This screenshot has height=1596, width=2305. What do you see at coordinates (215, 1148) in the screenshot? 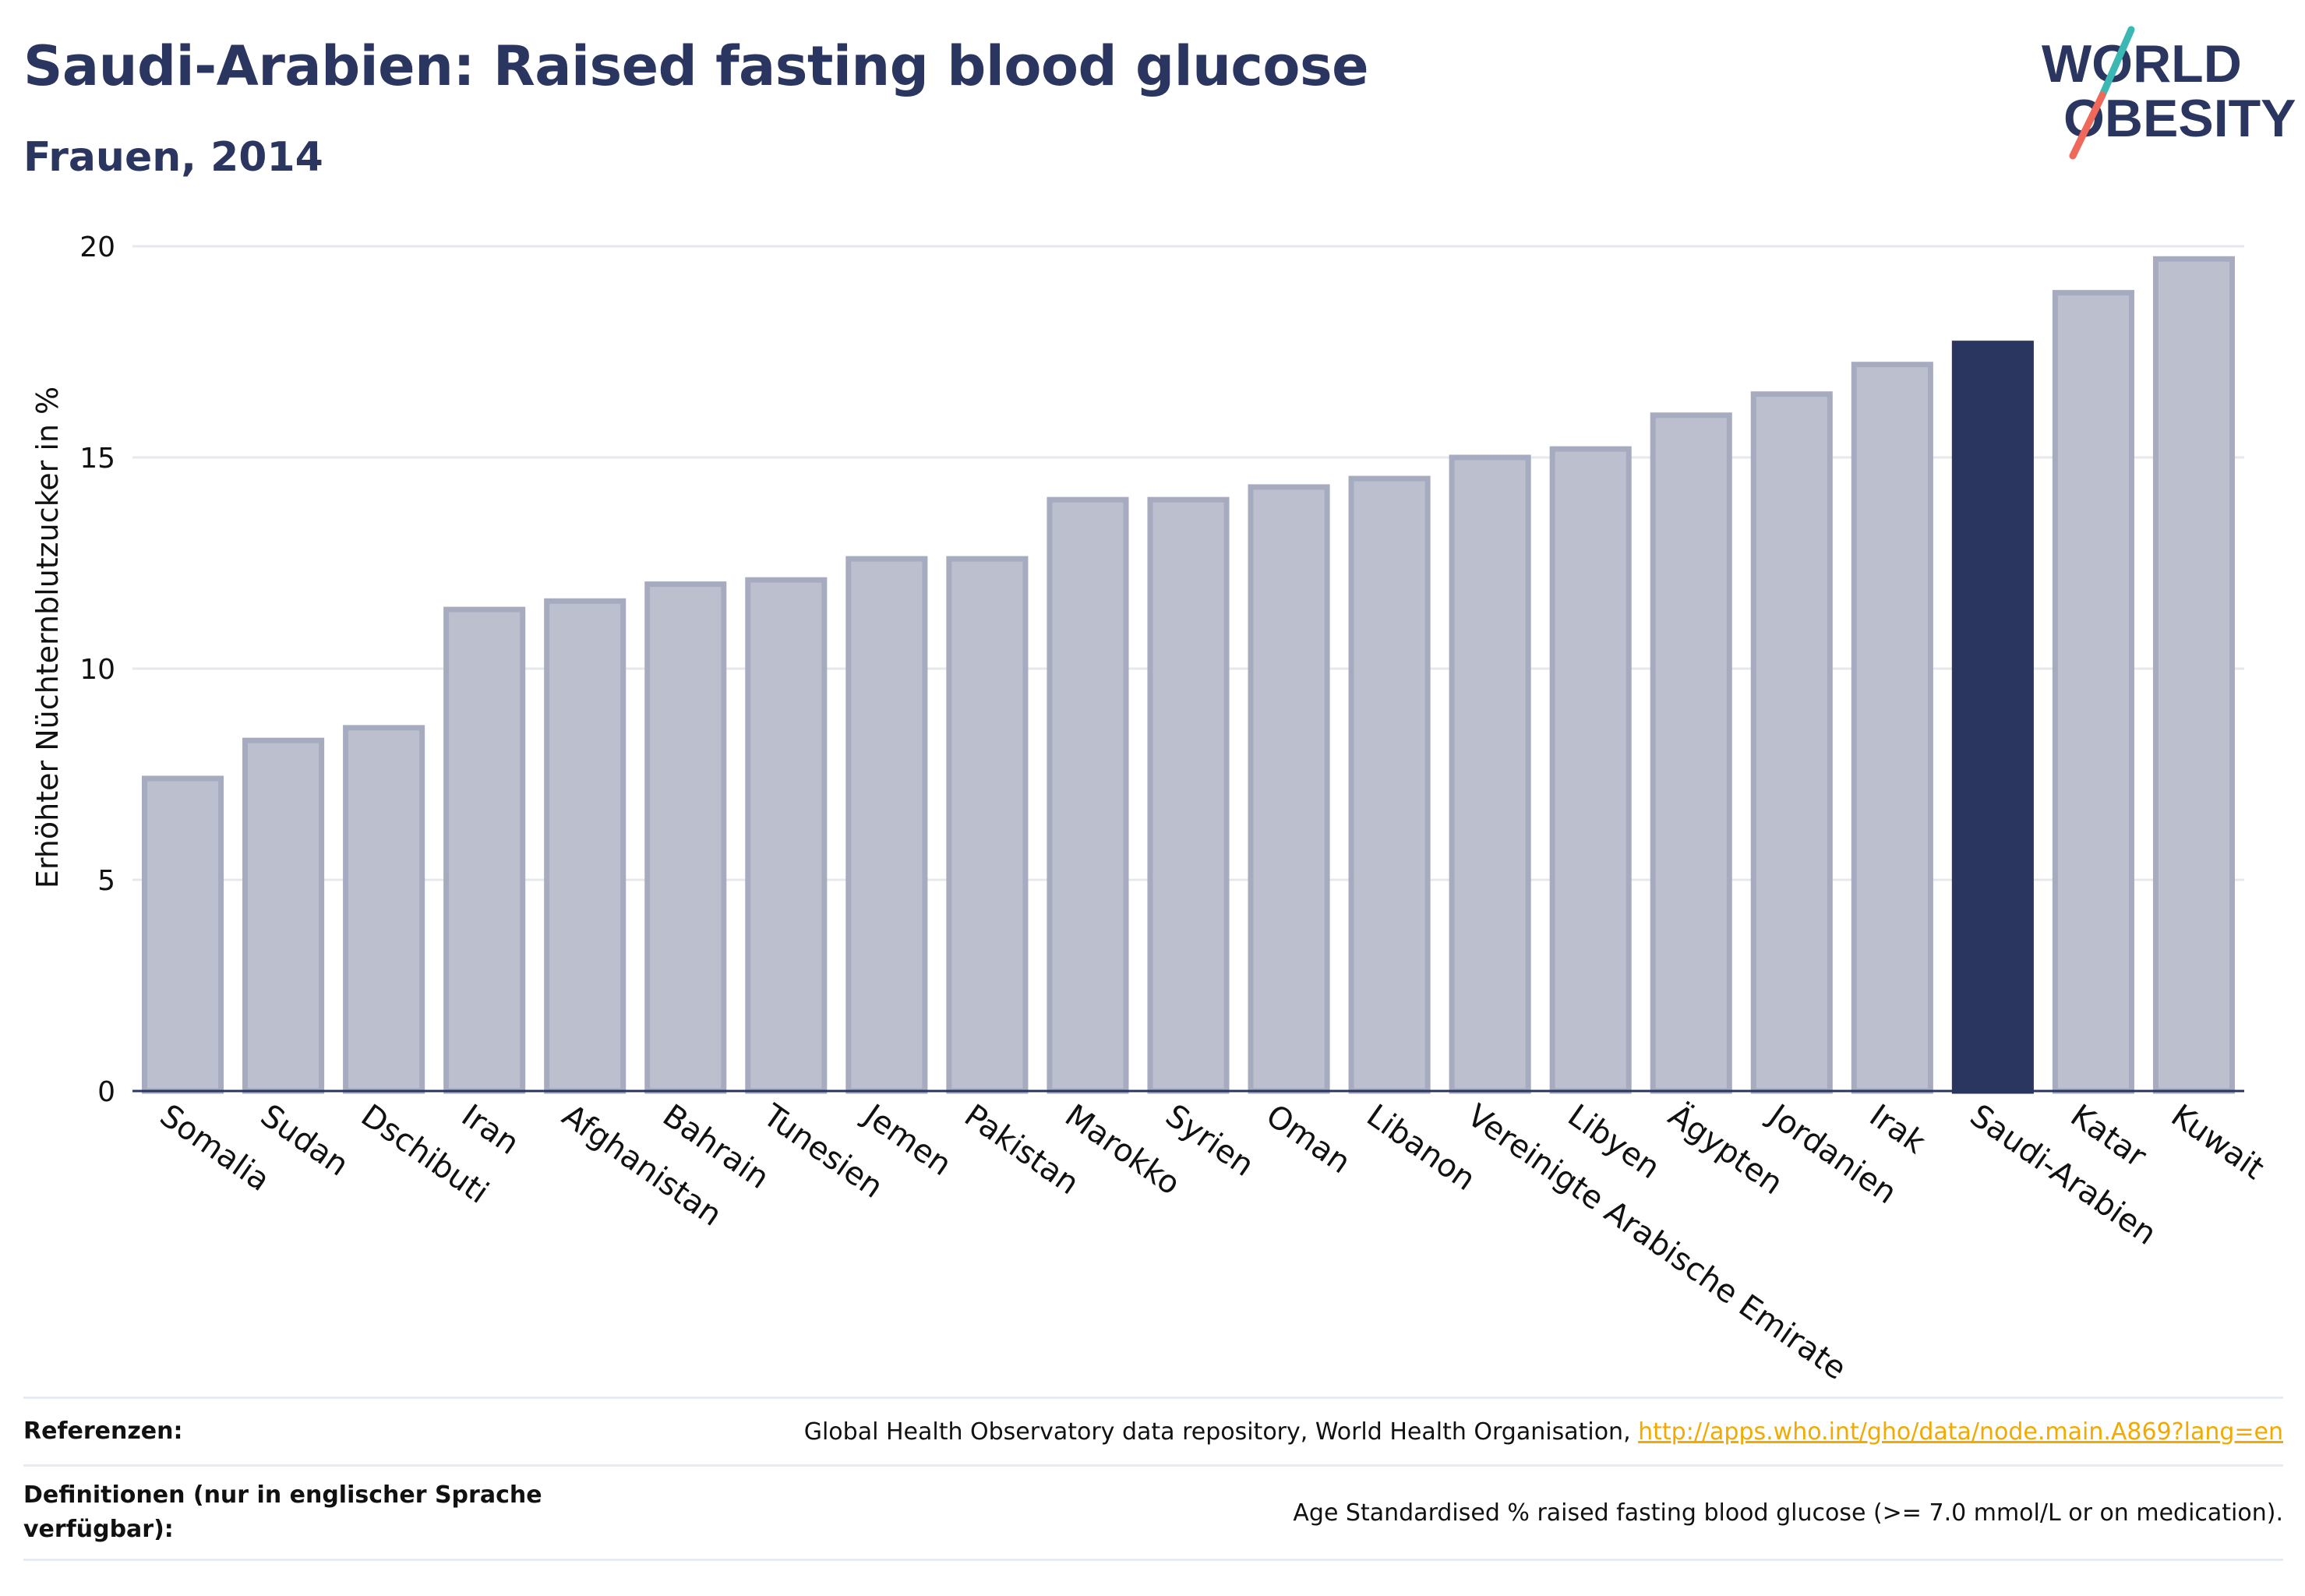
I see `x-tick-label: Somalia` at bounding box center [215, 1148].